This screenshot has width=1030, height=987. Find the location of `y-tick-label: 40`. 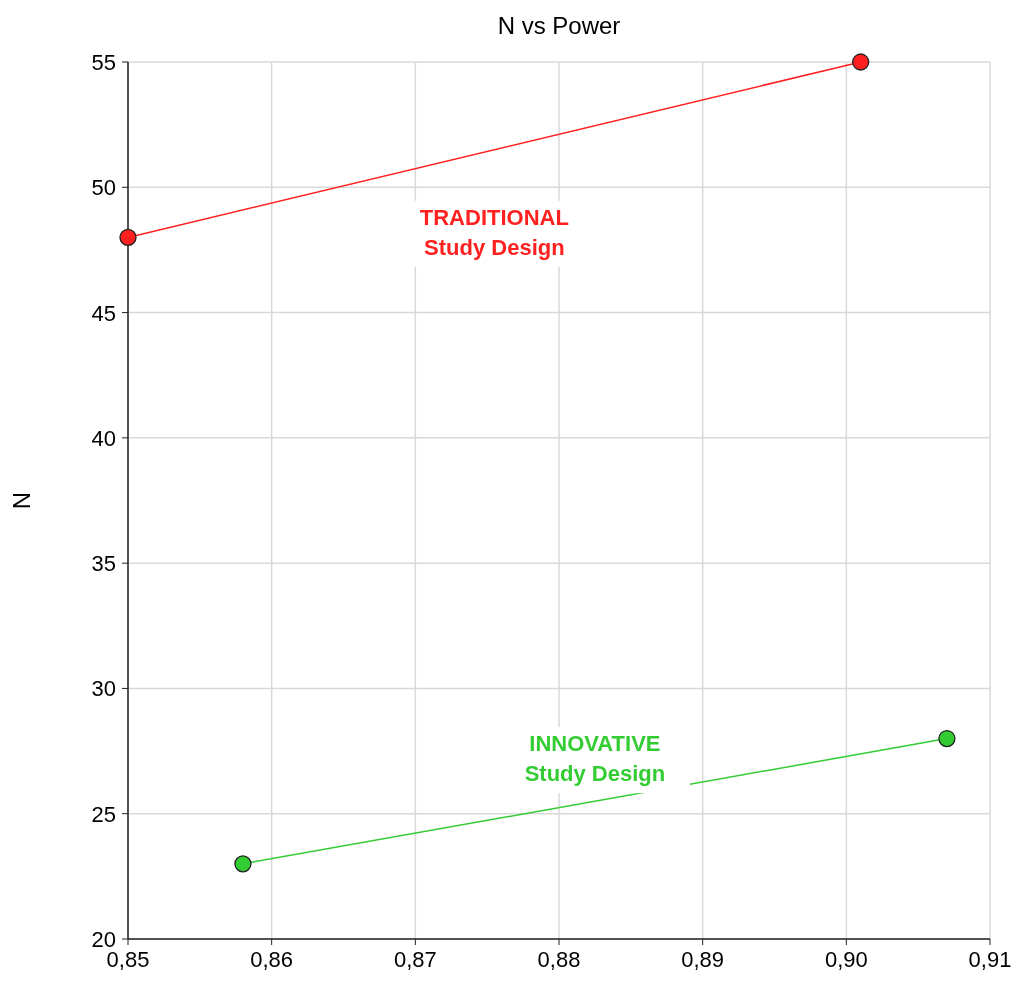

y-tick-label: 40 is located at coordinates (103, 438).